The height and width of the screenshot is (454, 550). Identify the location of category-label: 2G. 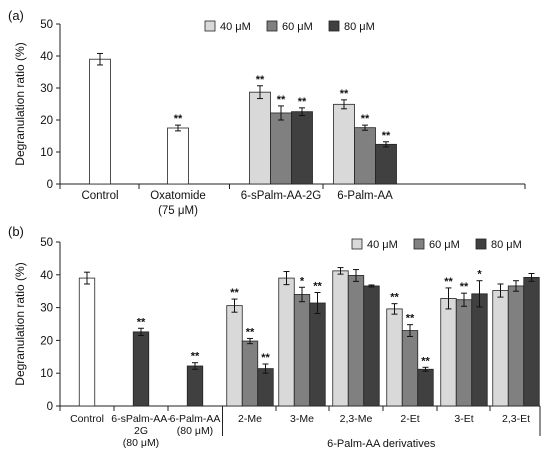
(141, 431).